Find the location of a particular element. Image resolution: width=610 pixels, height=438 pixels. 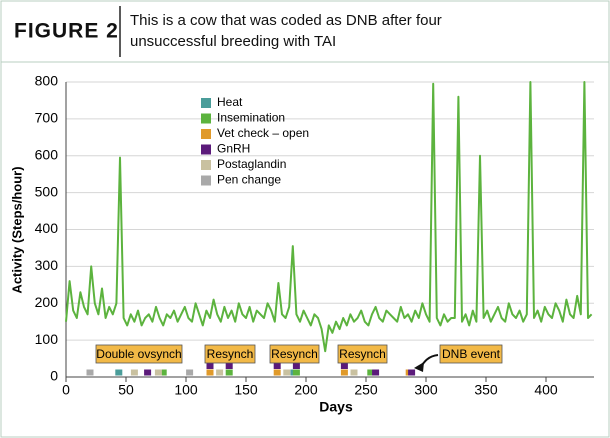

annotation-label: Double ovsynch is located at coordinates (138, 354).